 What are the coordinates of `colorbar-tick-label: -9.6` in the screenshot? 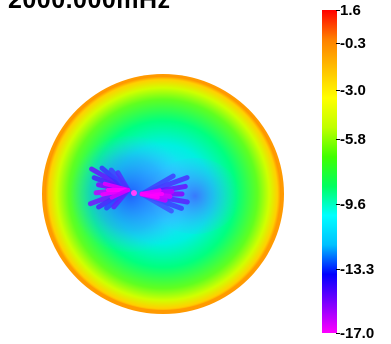 It's located at (351, 205).